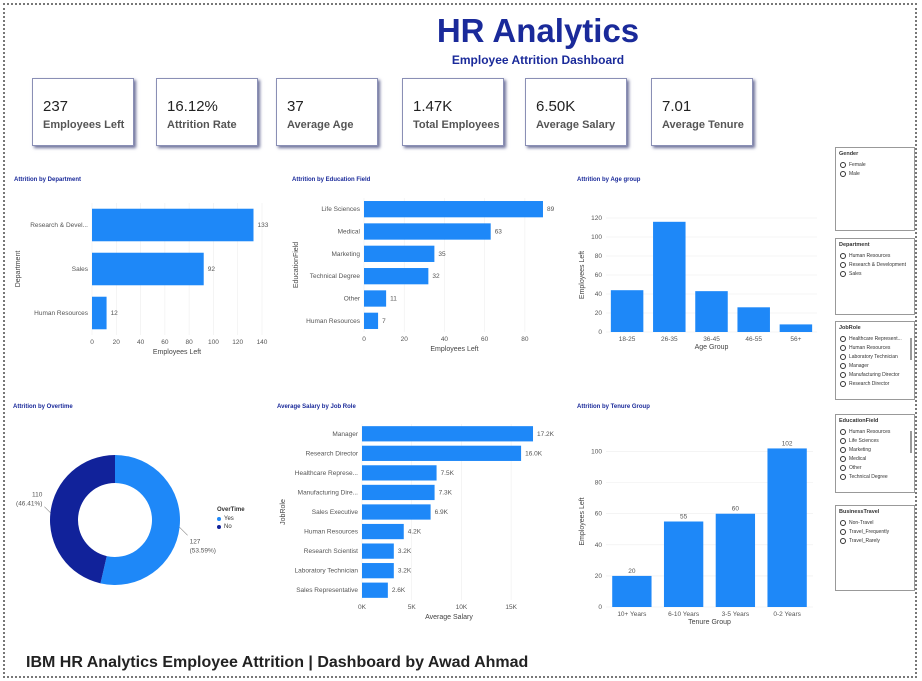  What do you see at coordinates (877, 468) in the screenshot?
I see `slicer-option: Other` at bounding box center [877, 468].